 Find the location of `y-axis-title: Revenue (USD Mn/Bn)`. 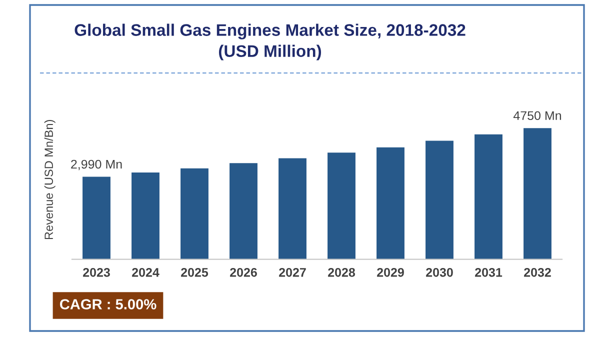

y-axis-title: Revenue (USD Mn/Bn) is located at coordinates (50, 180).